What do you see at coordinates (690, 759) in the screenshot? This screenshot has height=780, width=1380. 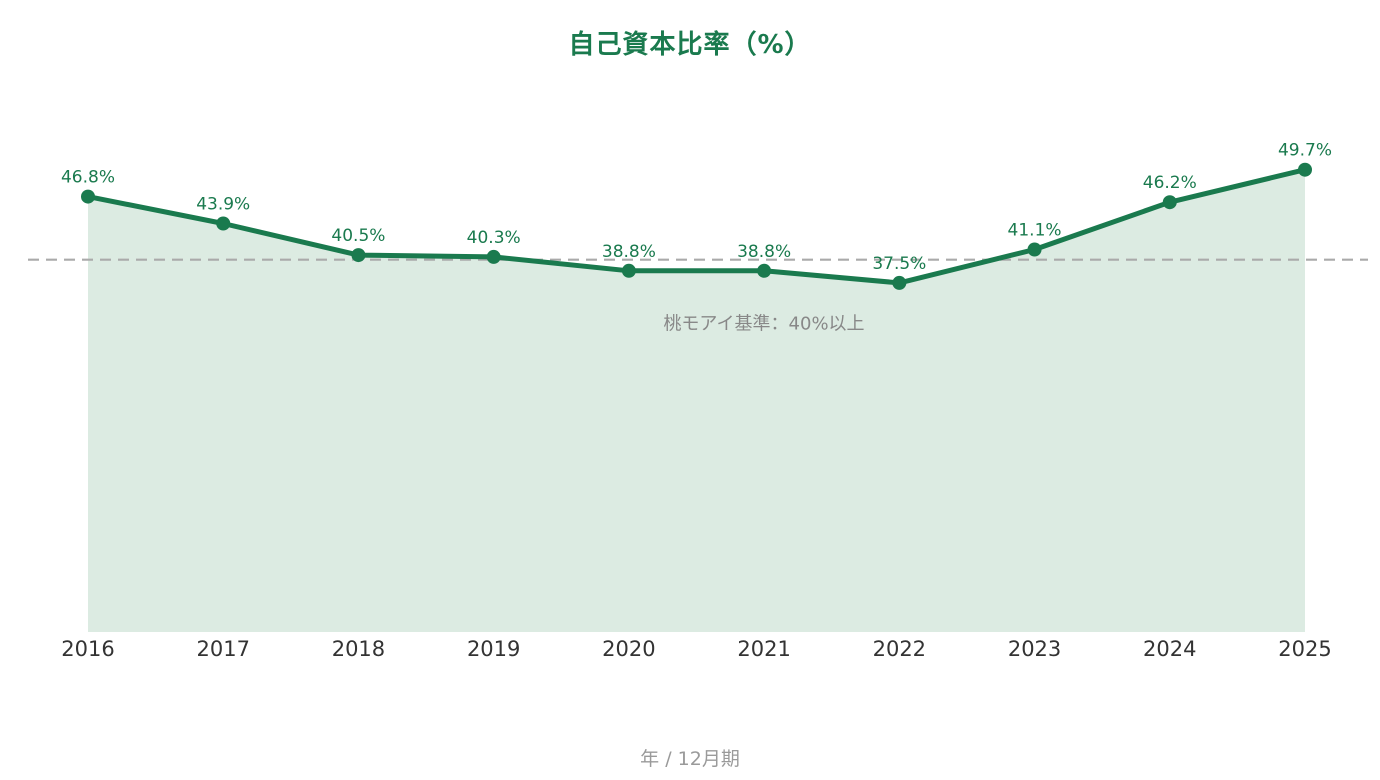 I see `x-axis-title: 年 / 12月期` at bounding box center [690, 759].